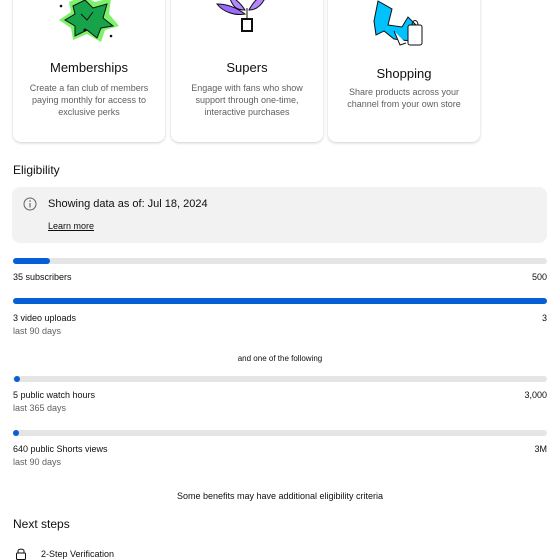  What do you see at coordinates (539, 277) in the screenshot?
I see `subscribers-target: 500` at bounding box center [539, 277].